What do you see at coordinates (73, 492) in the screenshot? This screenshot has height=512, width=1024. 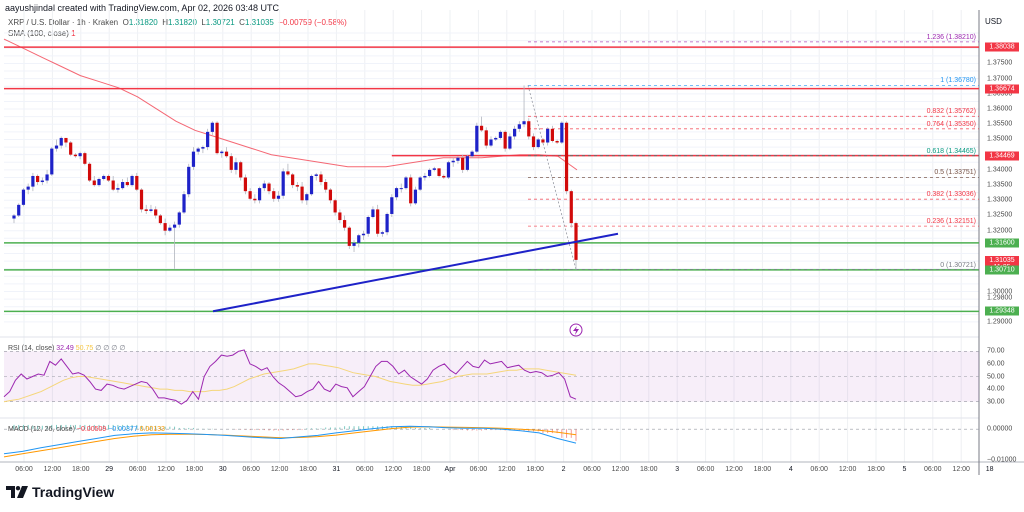 I see `tradingview-logo-text: TradingView` at bounding box center [73, 492].